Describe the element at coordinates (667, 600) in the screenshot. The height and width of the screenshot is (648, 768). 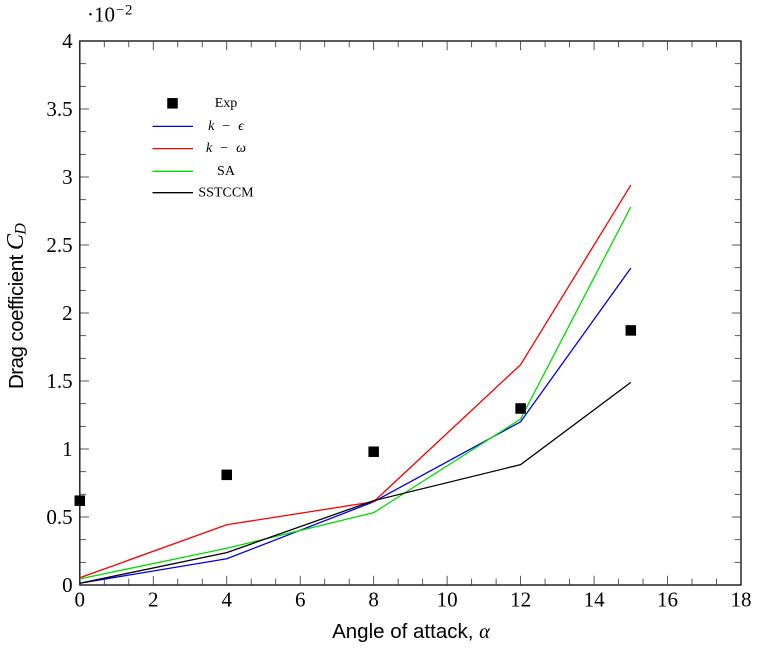
I see `svg-text: 16` at that location.